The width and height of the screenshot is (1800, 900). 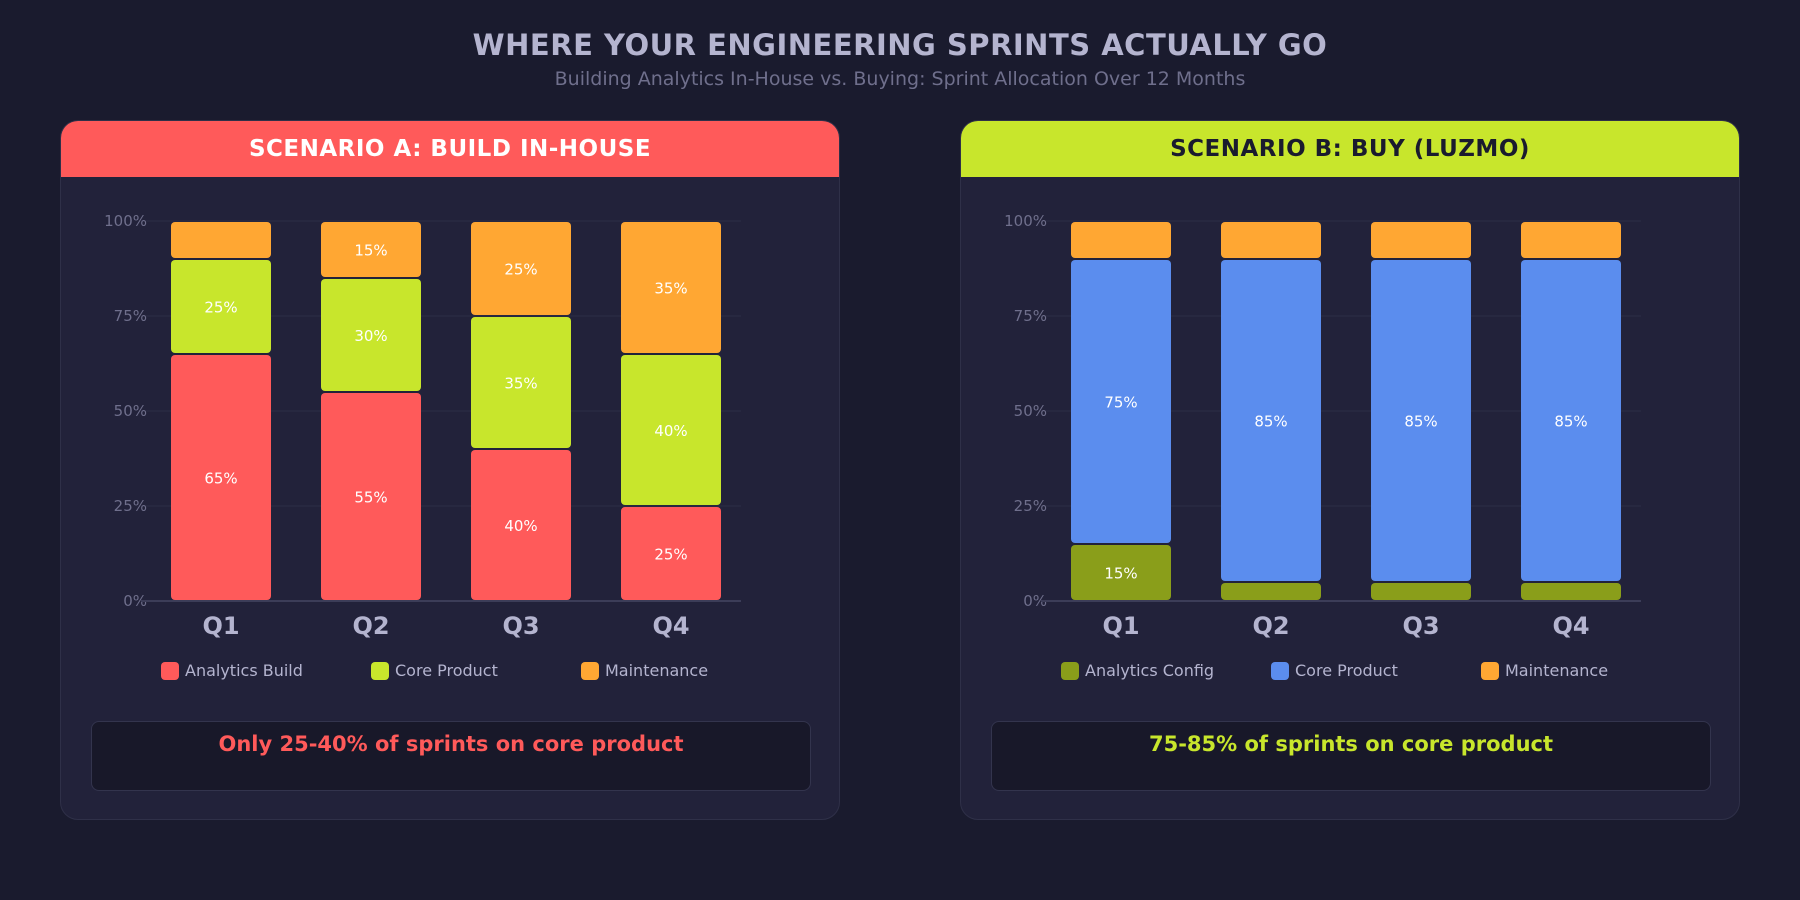 I want to click on bar-value-label: 75%, so click(x=1120, y=403).